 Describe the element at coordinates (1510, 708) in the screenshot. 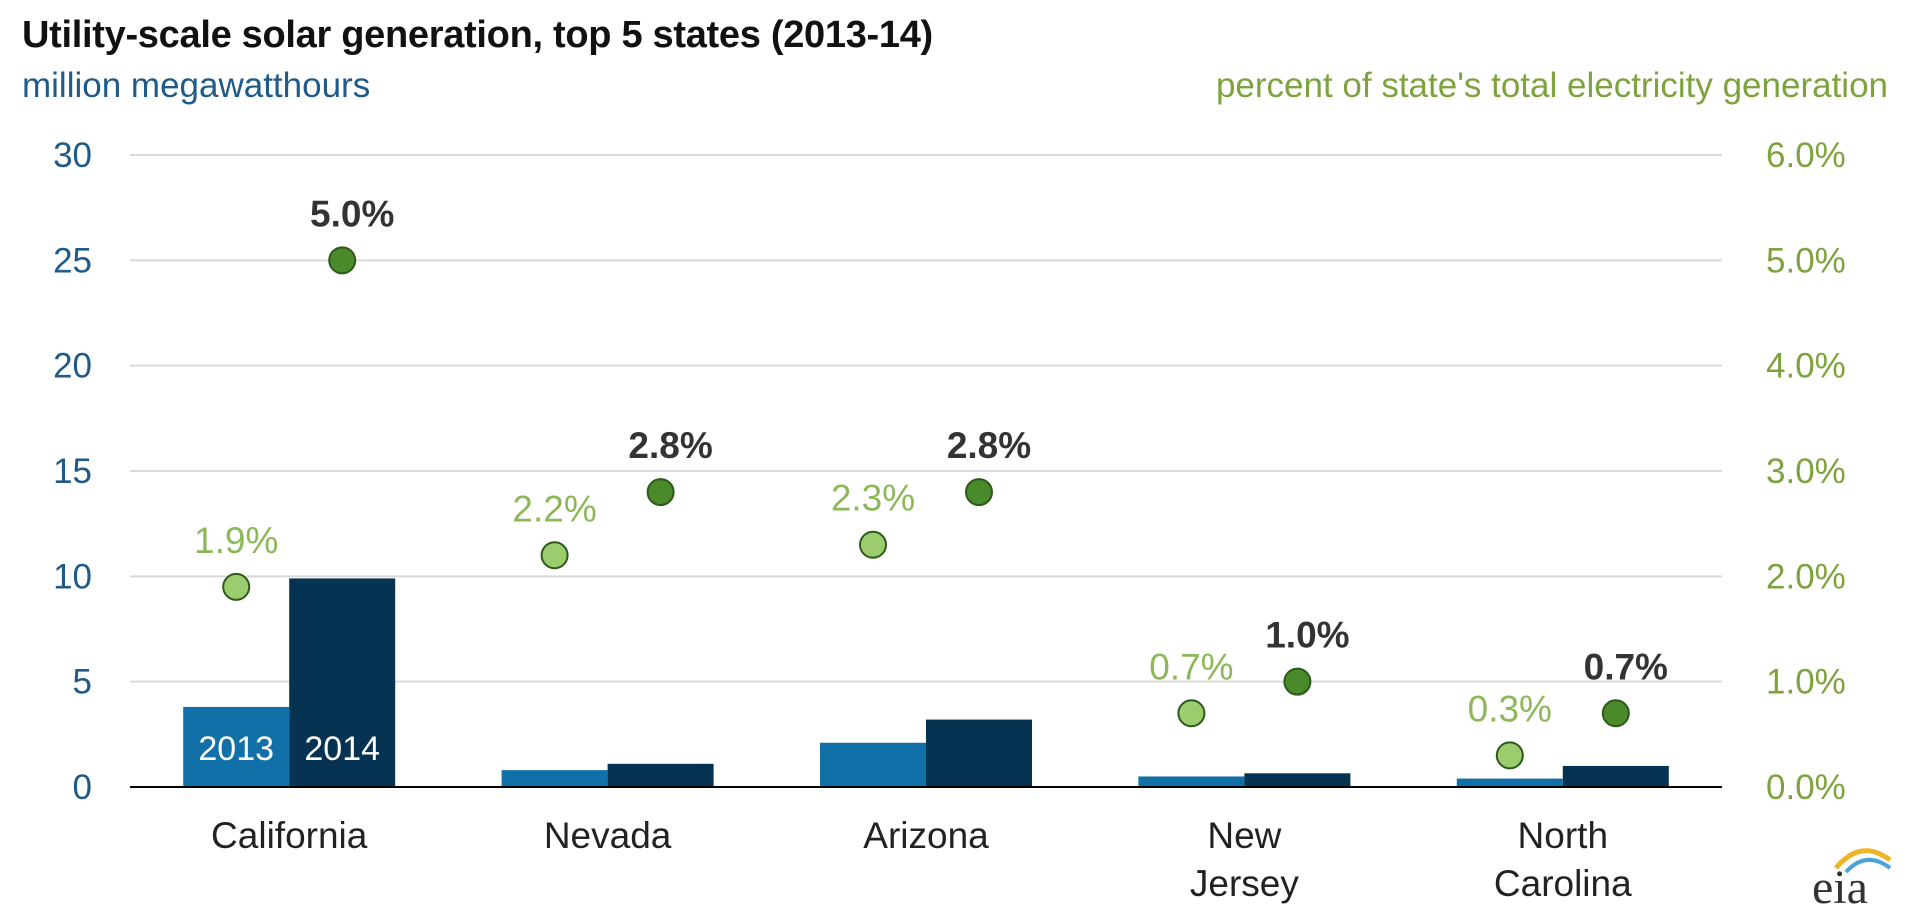

I see `percent-data-label: 0.3%` at that location.